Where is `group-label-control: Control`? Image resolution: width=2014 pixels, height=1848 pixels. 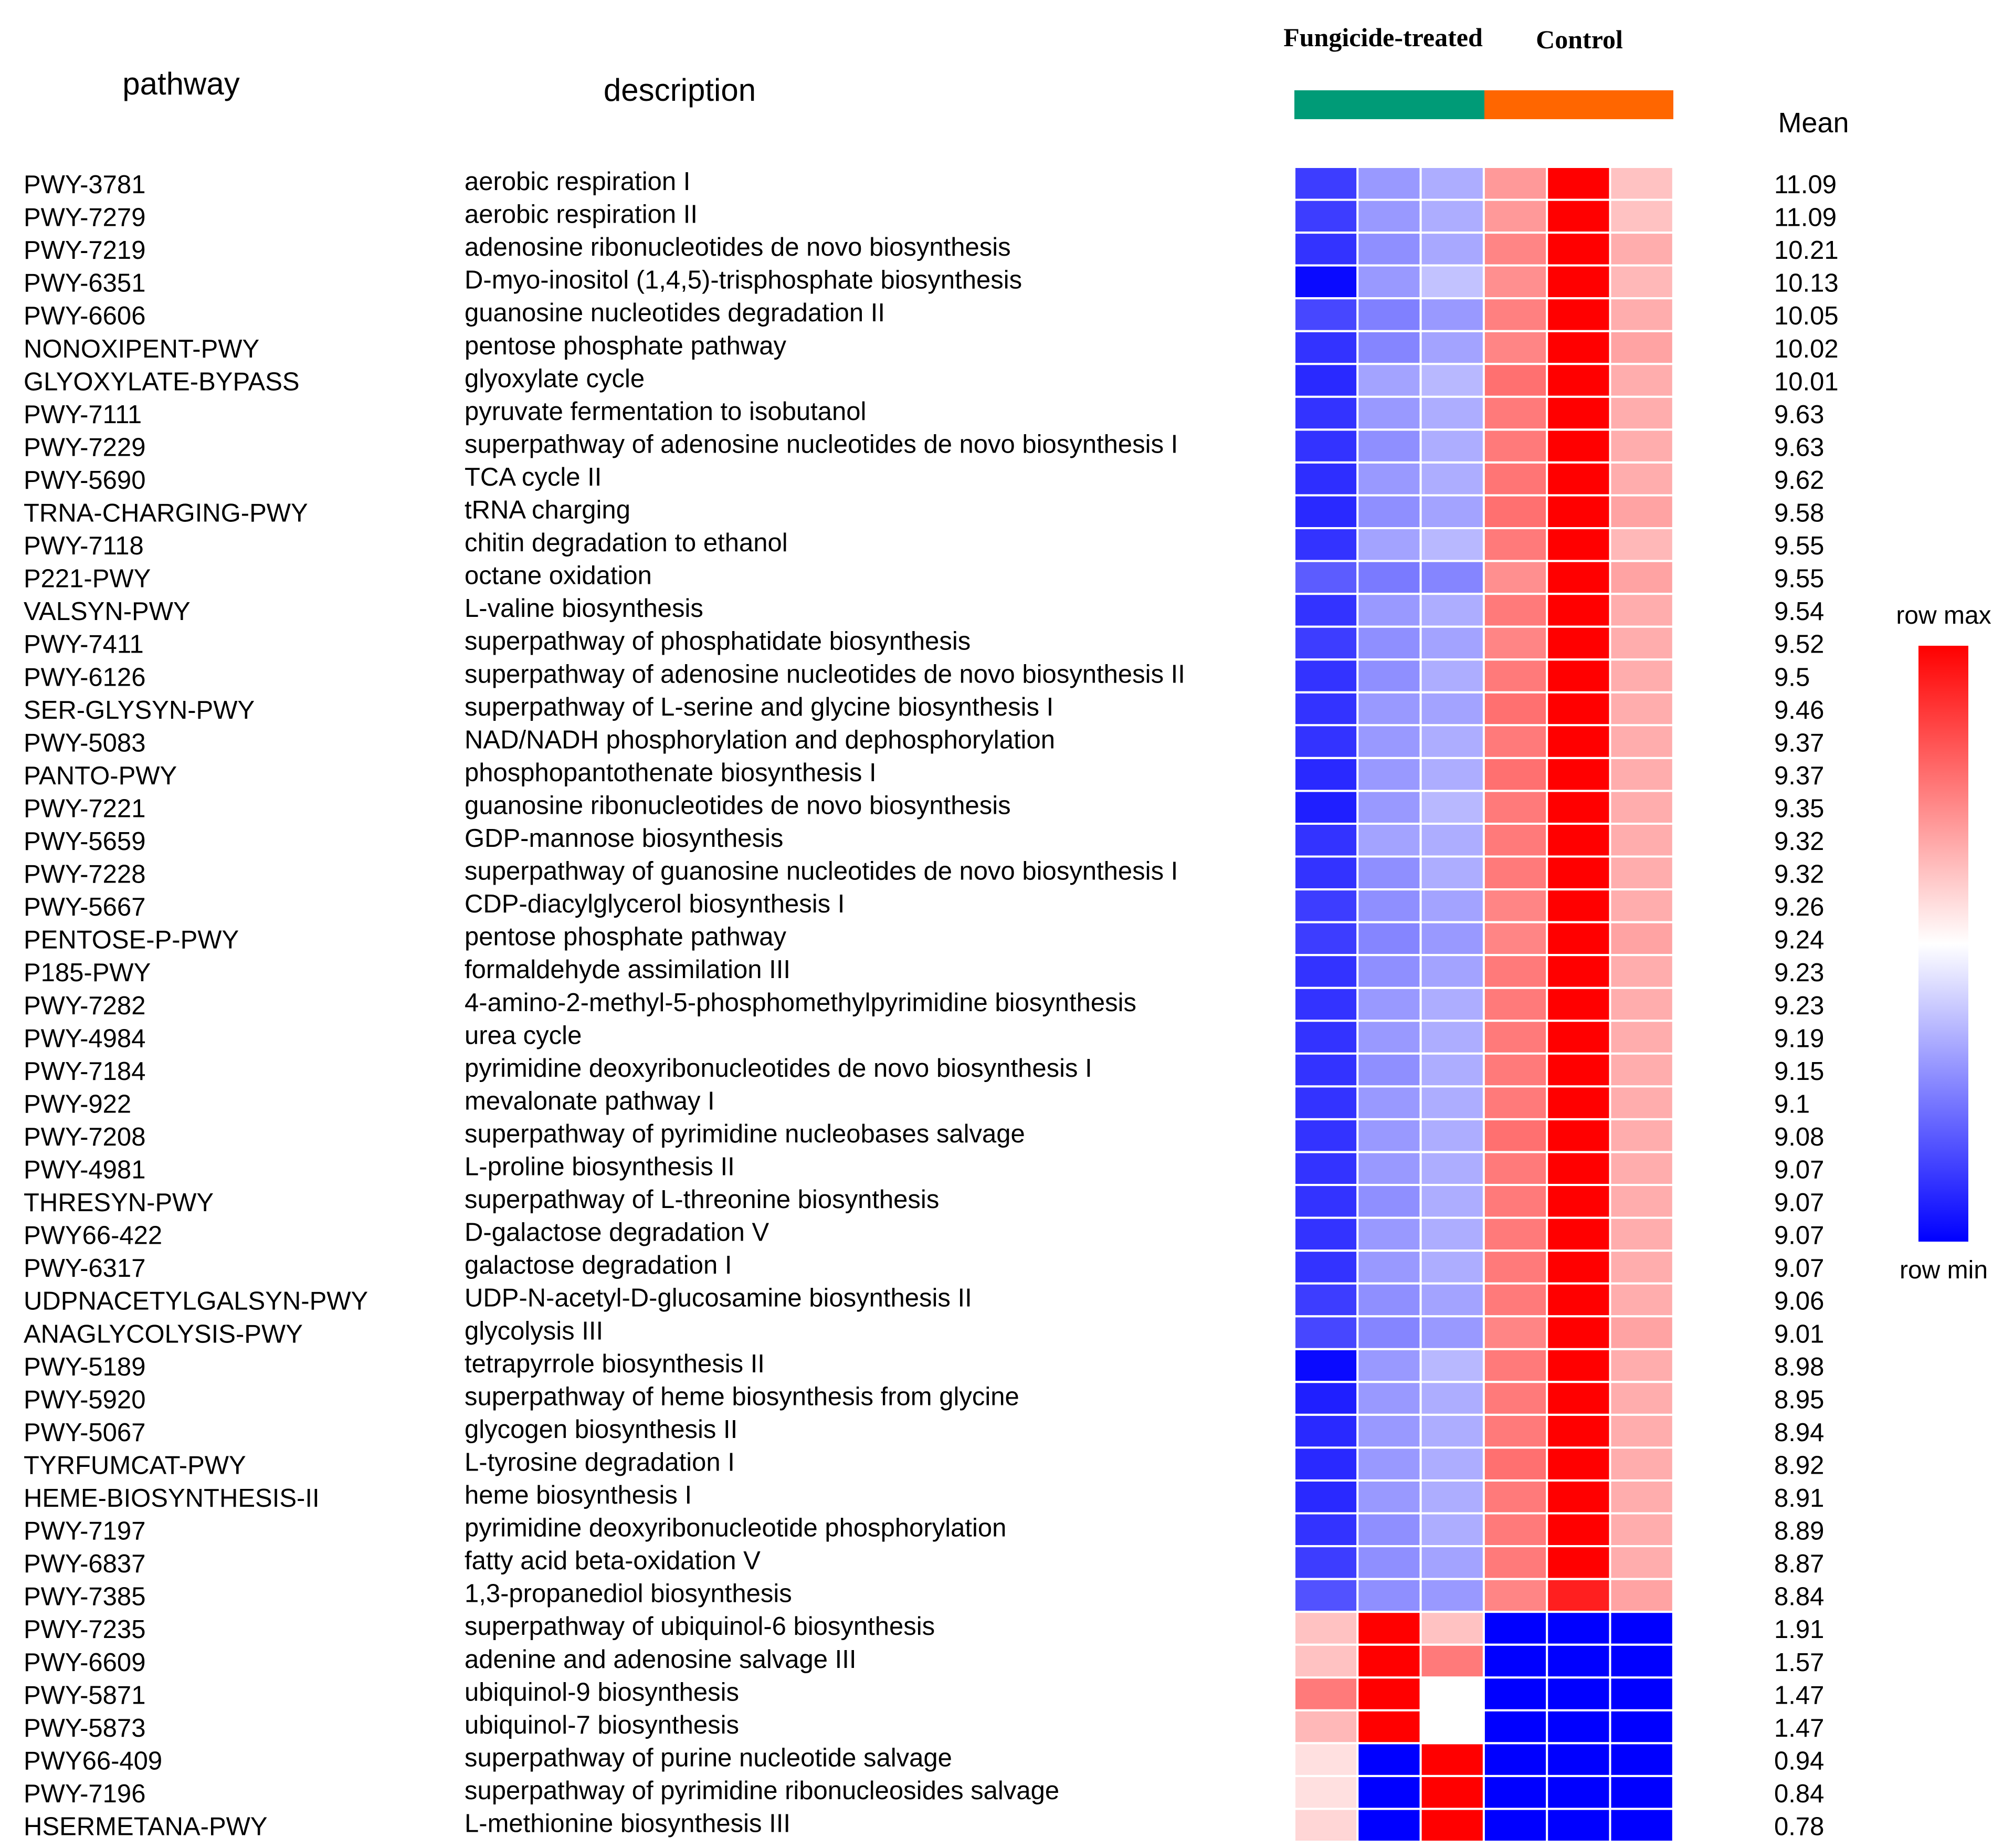 group-label-control: Control is located at coordinates (1579, 39).